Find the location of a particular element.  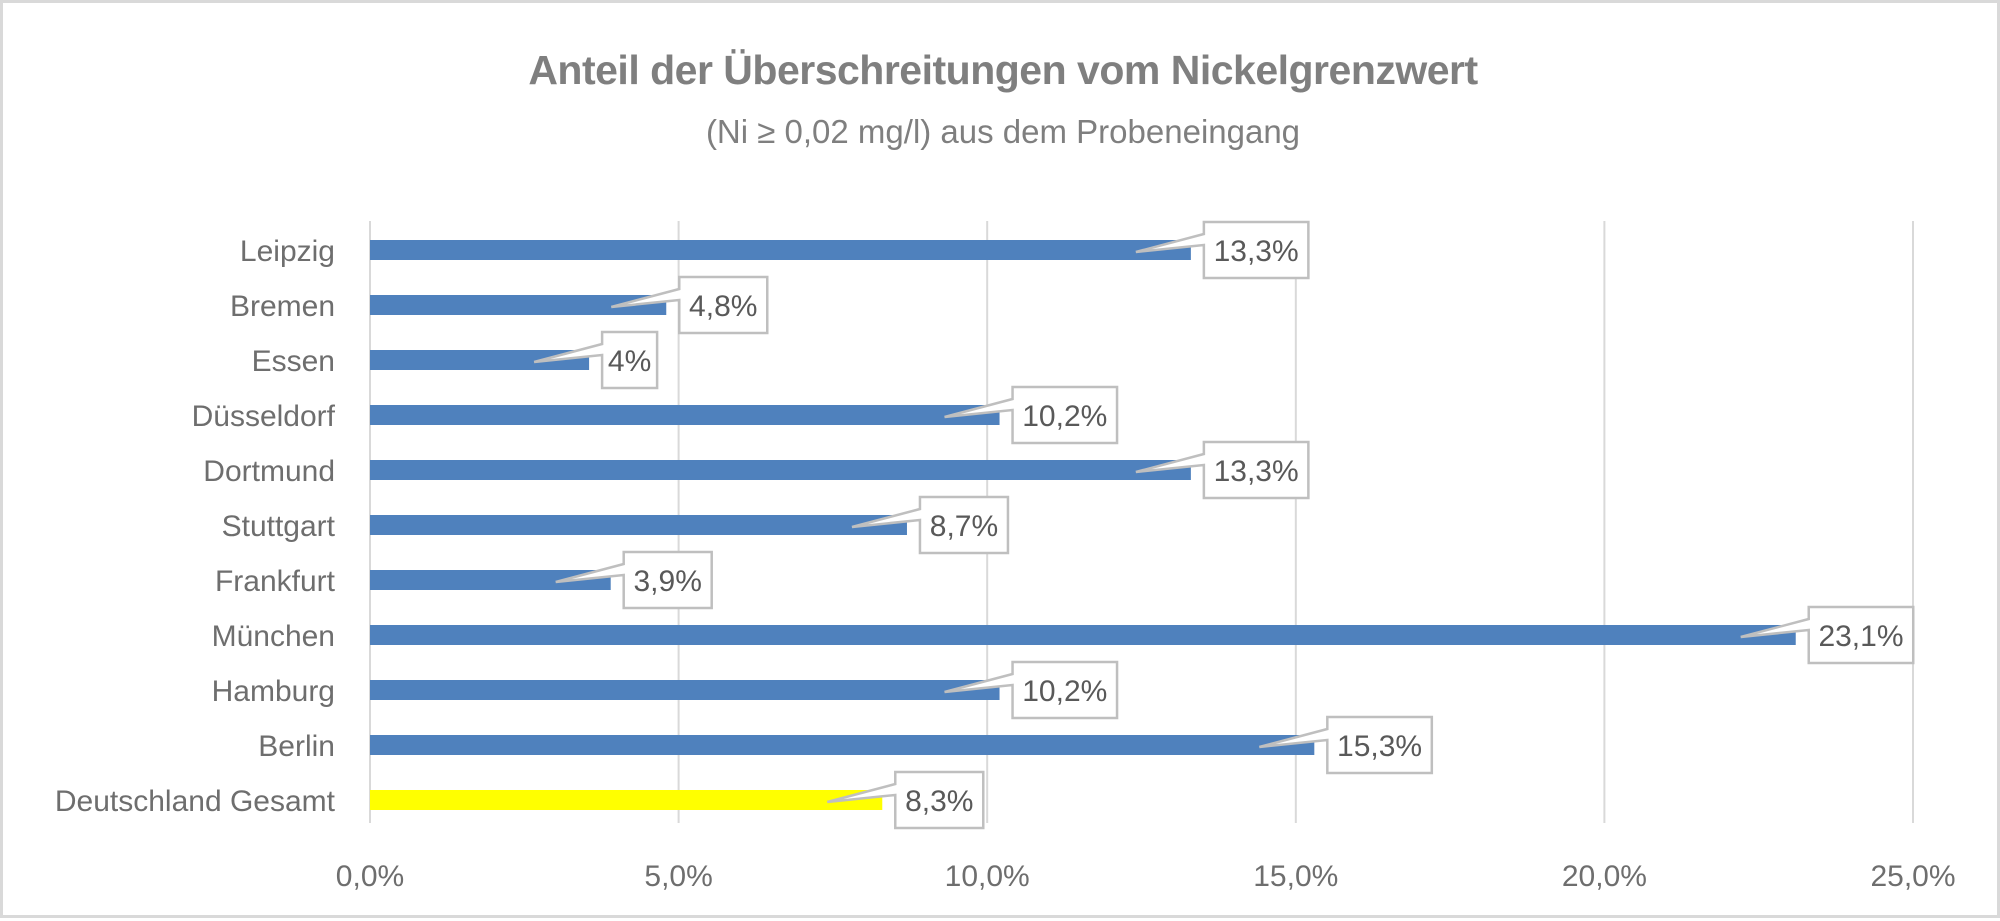

chart-subtitle: (Ni ≥ 0,02 mg/l) aus dem Probeneingang is located at coordinates (1003, 131).